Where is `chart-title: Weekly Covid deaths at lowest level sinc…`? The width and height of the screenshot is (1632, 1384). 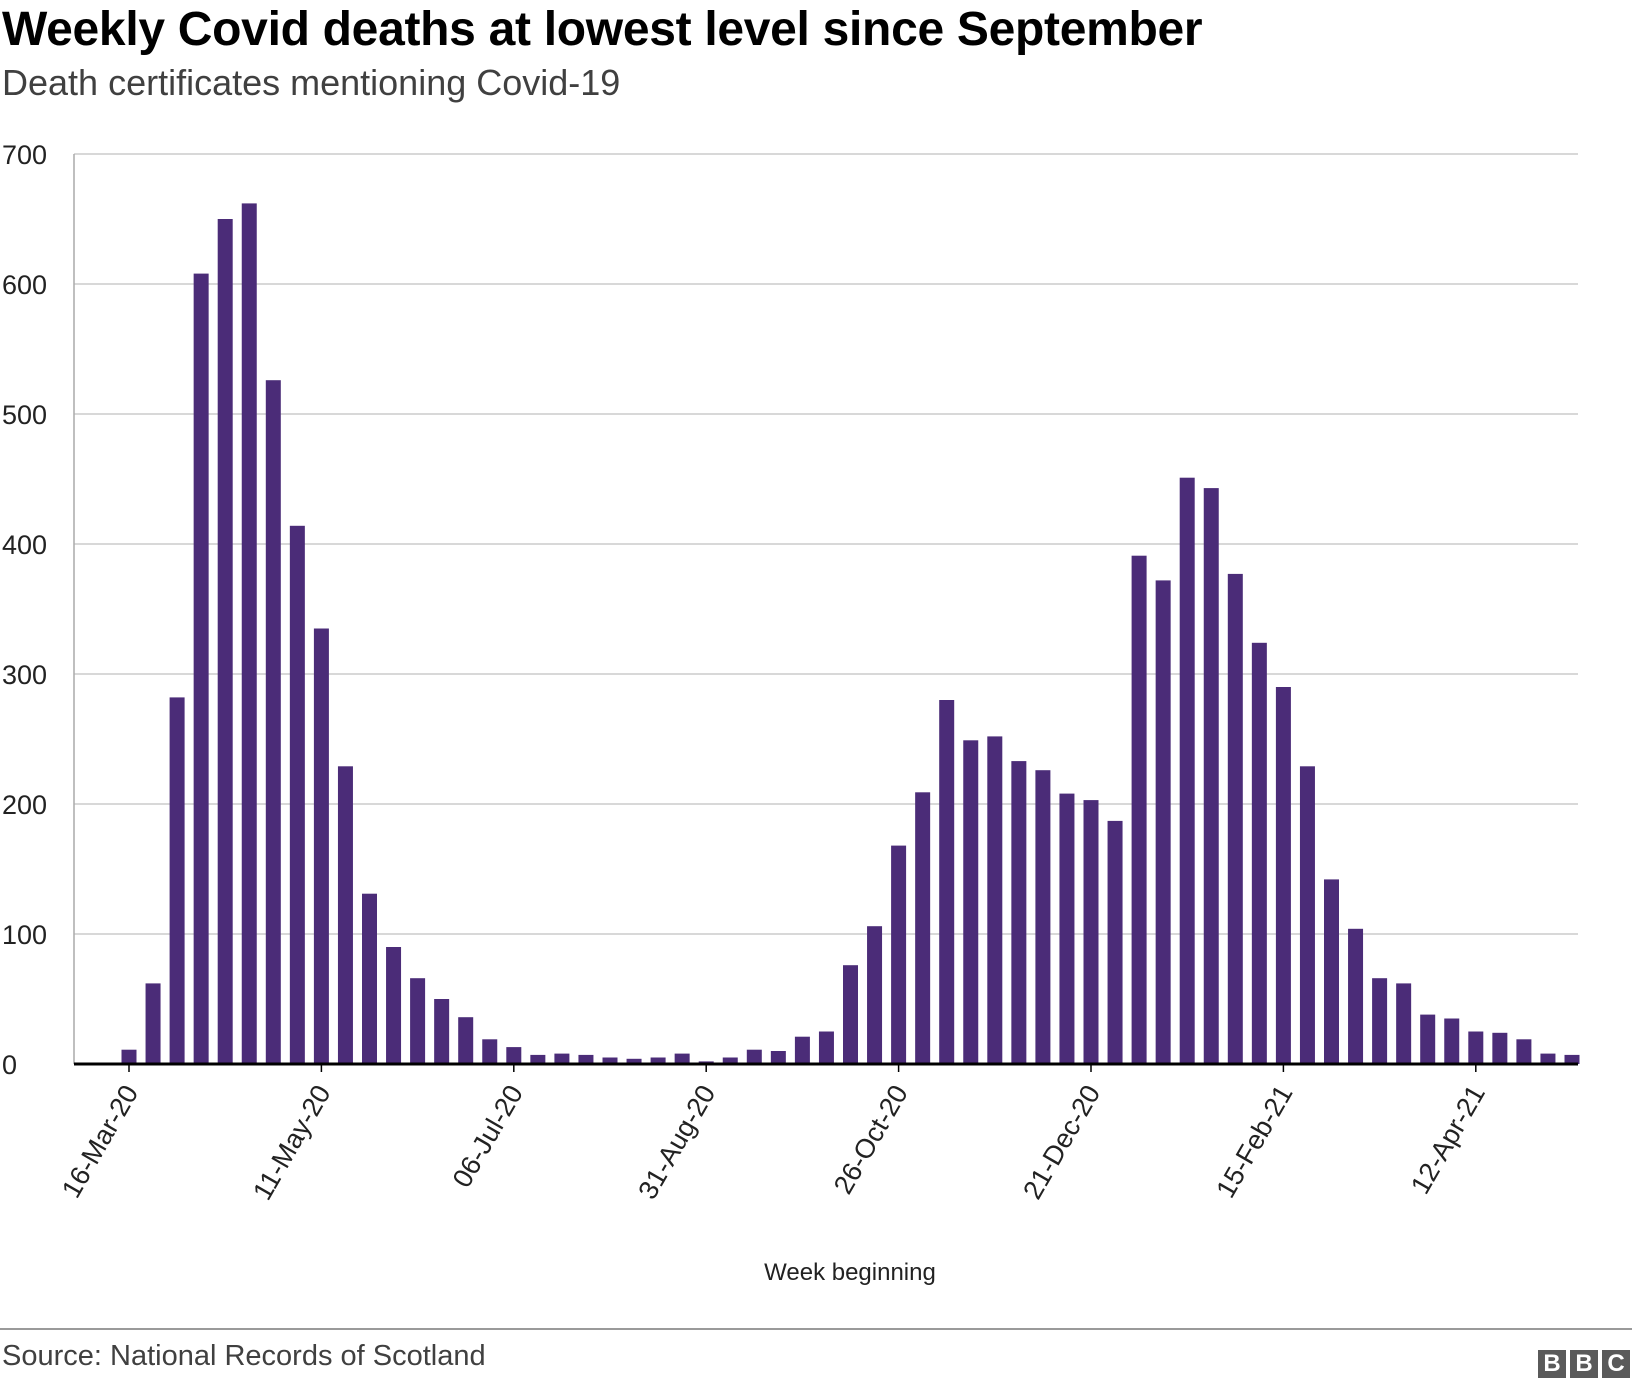 chart-title: Weekly Covid deaths at lowest level sinc… is located at coordinates (602, 29).